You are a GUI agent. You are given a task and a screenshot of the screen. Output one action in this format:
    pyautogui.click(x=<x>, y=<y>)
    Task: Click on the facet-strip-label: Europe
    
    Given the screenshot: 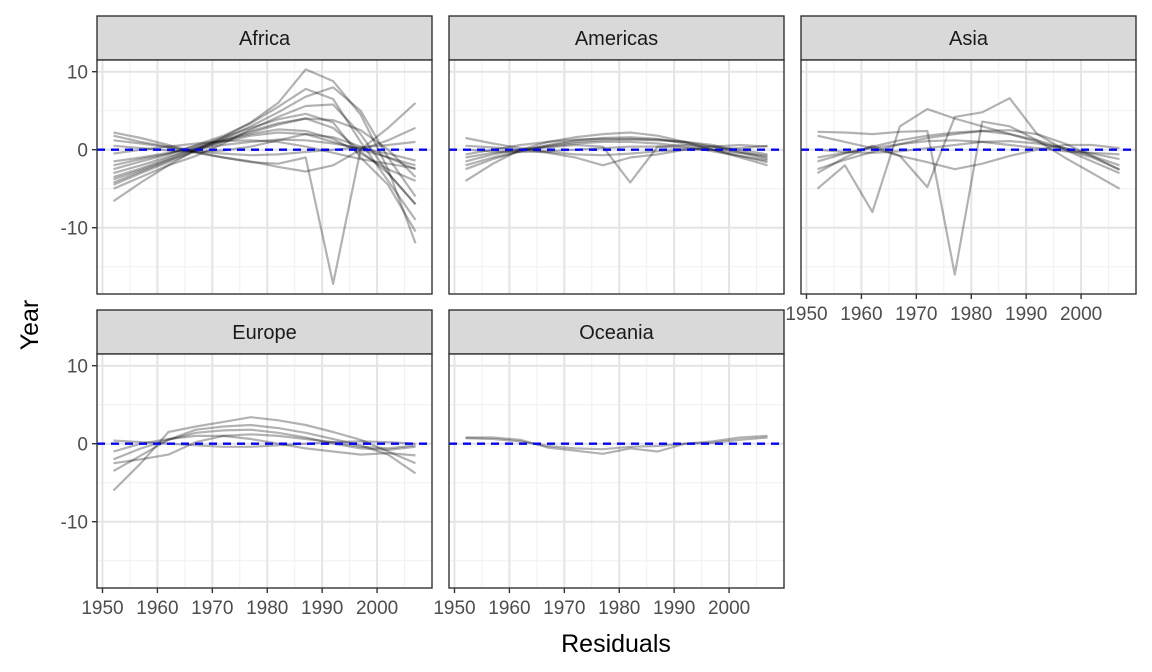 What is the action you would take?
    pyautogui.click(x=264, y=333)
    